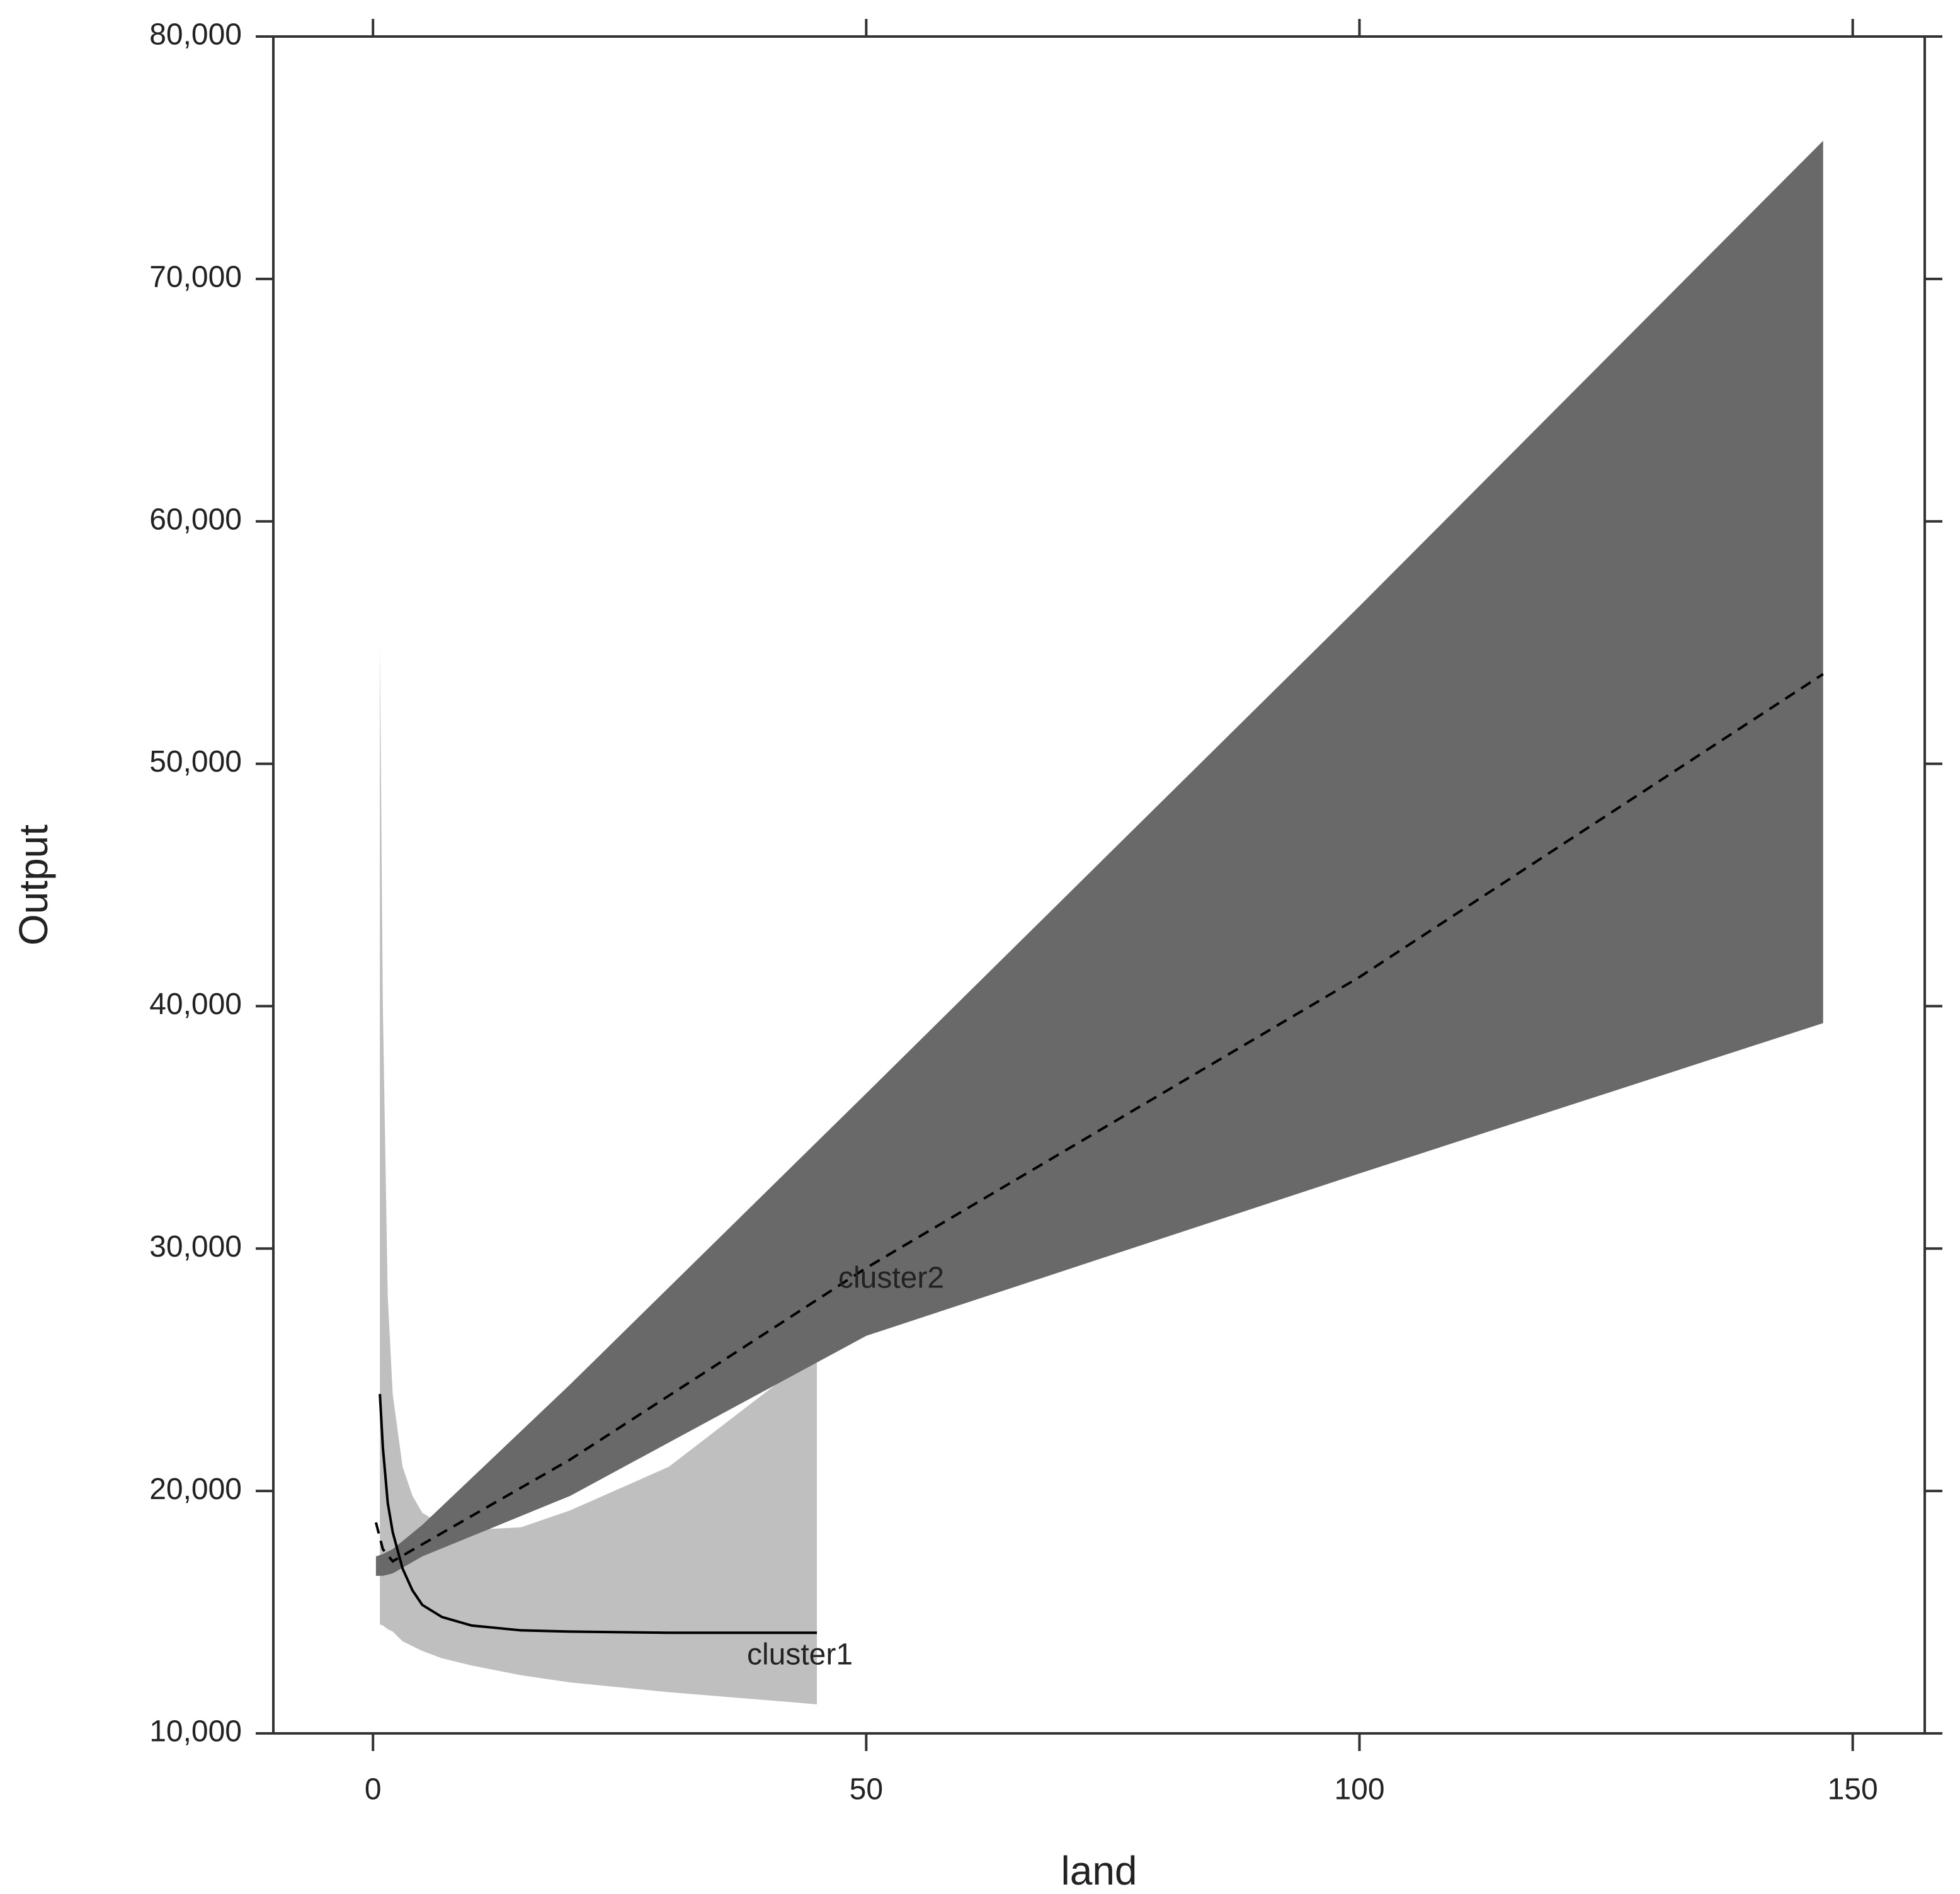 The height and width of the screenshot is (1894, 1960). Describe the element at coordinates (195, 1732) in the screenshot. I see `y-tick-label: 10,000` at that location.